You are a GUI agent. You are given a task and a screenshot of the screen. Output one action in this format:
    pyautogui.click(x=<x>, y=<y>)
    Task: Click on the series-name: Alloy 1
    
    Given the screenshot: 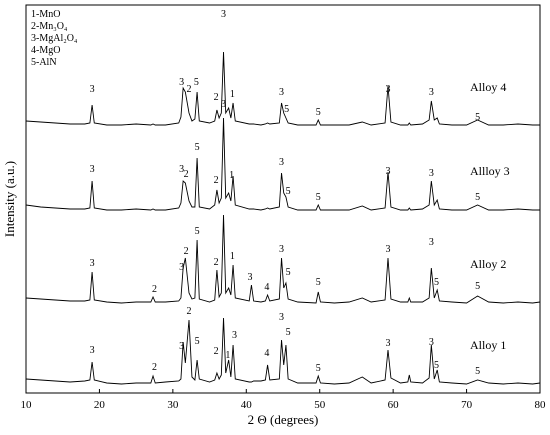 What is the action you would take?
    pyautogui.click(x=488, y=345)
    